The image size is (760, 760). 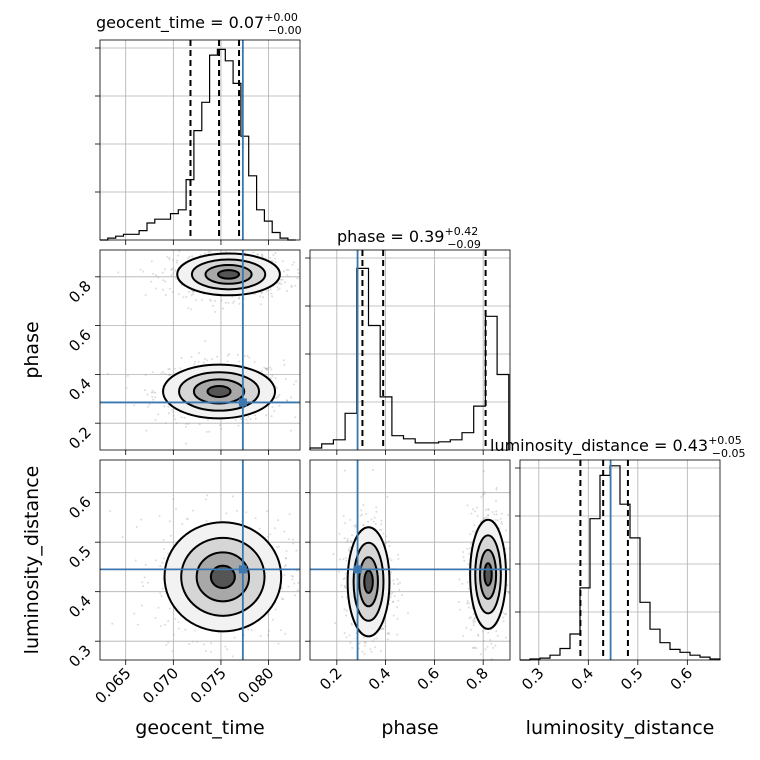 What do you see at coordinates (682, 679) in the screenshot?
I see `xtick-label-luminosity_distance: 0.6` at bounding box center [682, 679].